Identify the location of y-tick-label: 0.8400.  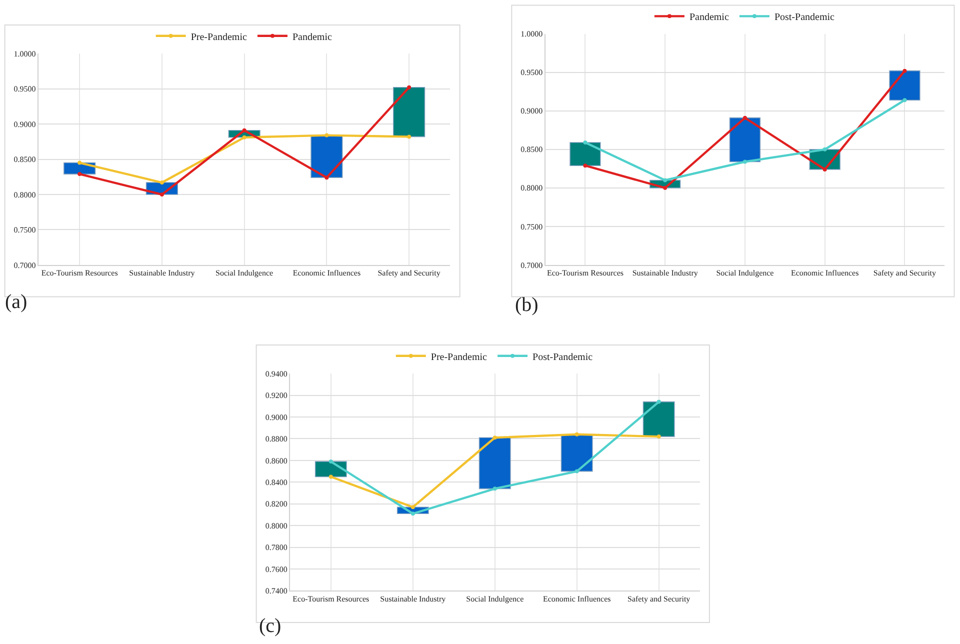
(276, 482).